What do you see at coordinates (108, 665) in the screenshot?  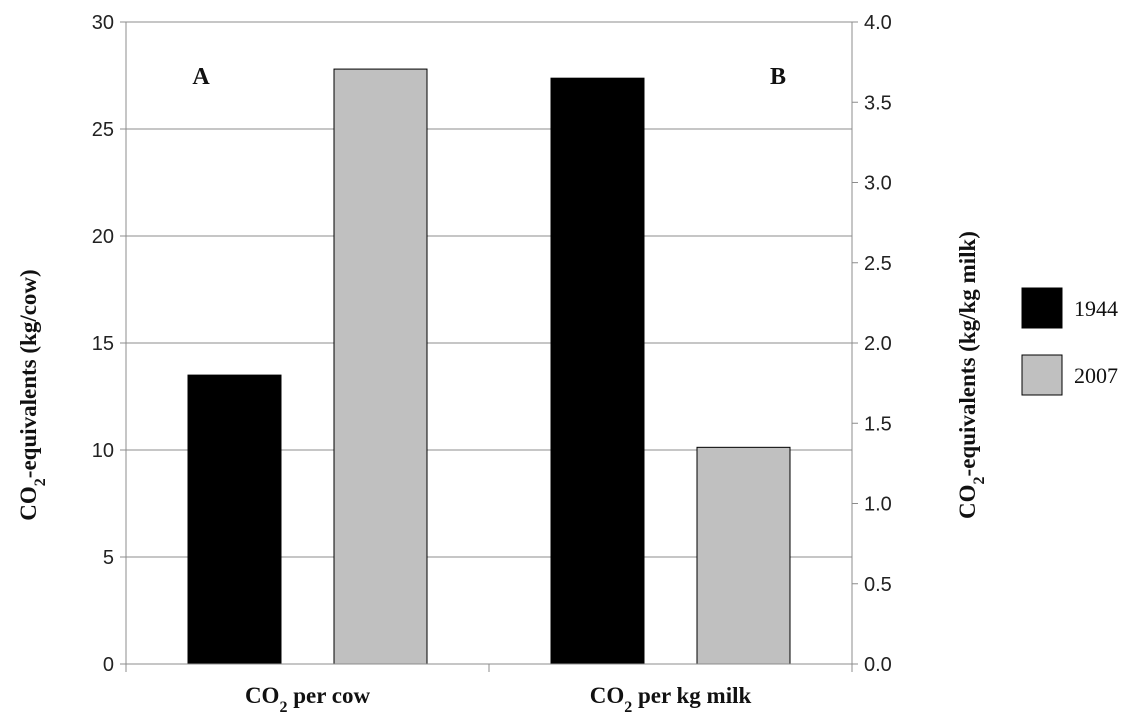 I see `left-tick-label: 0` at bounding box center [108, 665].